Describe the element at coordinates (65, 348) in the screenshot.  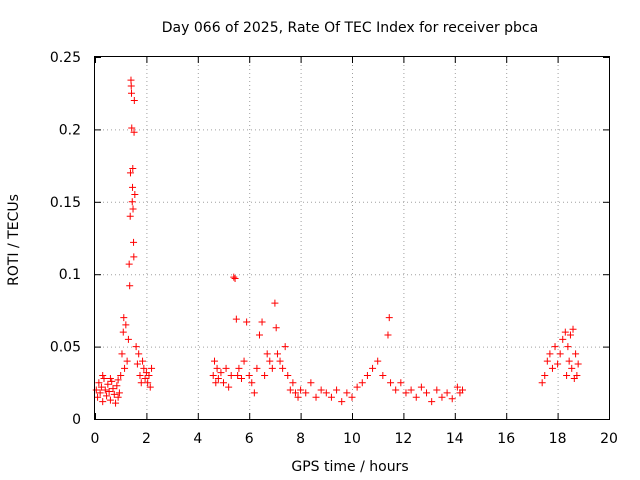
I see `y-tick-label: 0.05` at that location.